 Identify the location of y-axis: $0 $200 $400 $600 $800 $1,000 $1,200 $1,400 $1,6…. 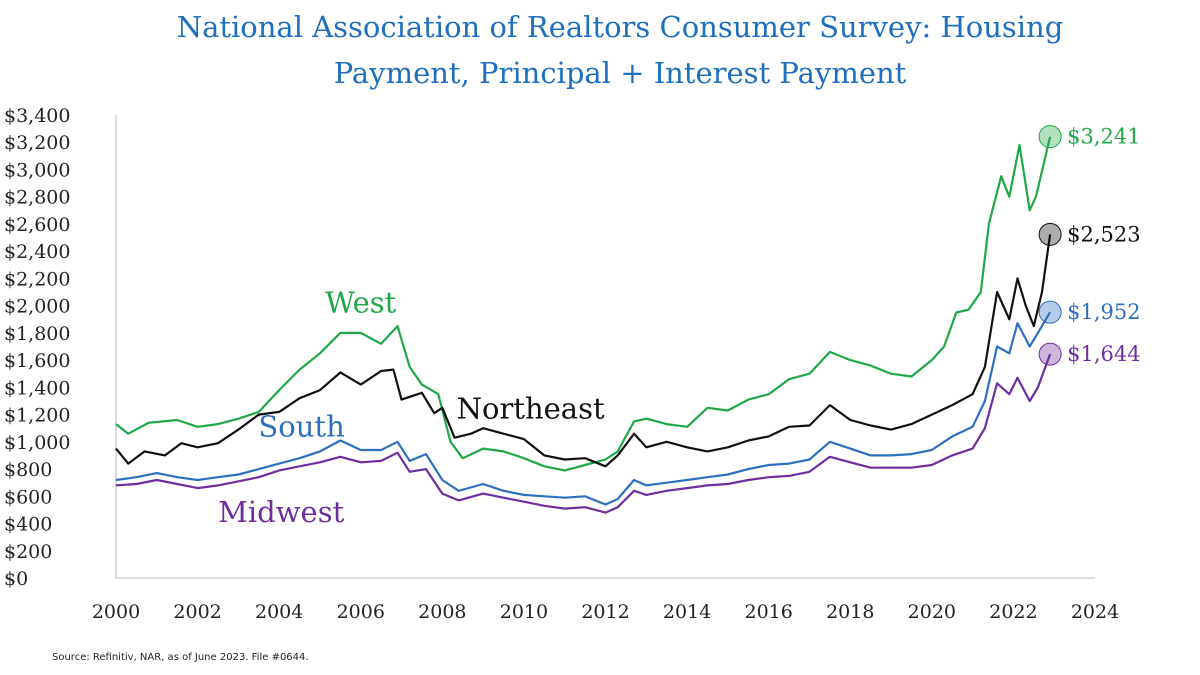
(60, 347).